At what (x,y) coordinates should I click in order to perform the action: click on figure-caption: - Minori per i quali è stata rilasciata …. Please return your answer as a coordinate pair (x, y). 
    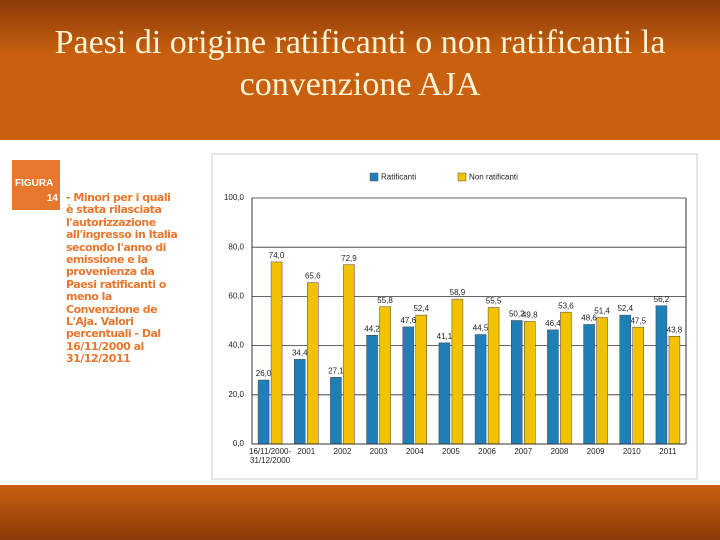
    Looking at the image, I should click on (122, 278).